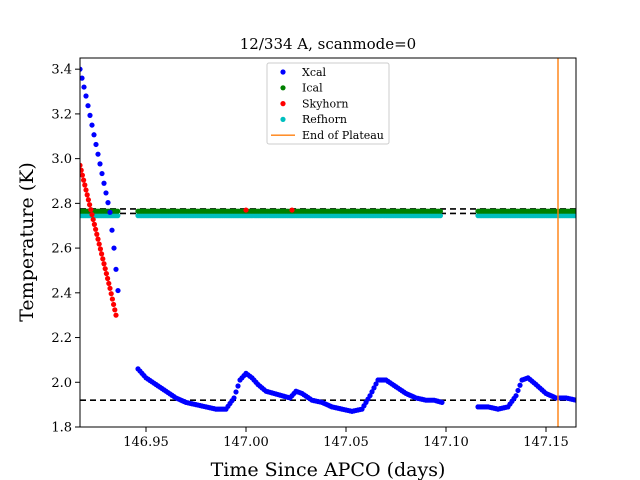 The width and height of the screenshot is (640, 480). What do you see at coordinates (61, 70) in the screenshot?
I see `y-tick-label: 3.4` at bounding box center [61, 70].